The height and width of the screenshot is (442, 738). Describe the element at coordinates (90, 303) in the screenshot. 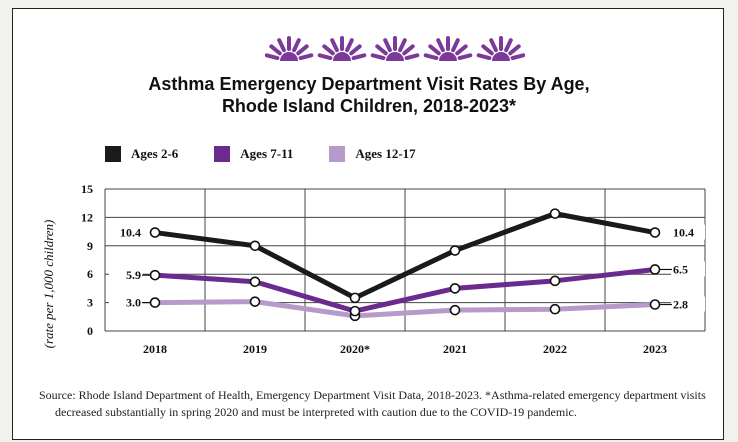

I see `y-tick-label: 3` at that location.